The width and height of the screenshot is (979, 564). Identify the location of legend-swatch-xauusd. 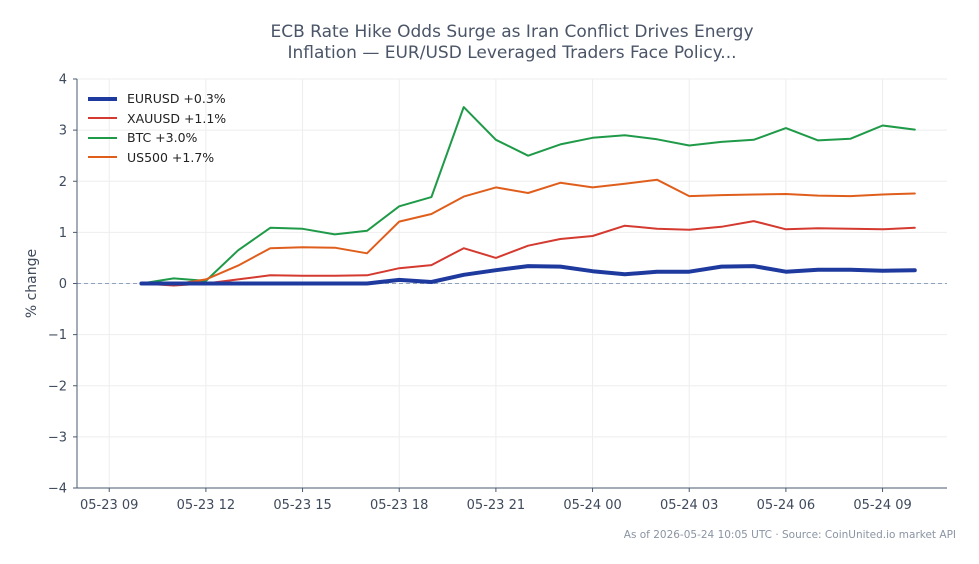
(102, 118).